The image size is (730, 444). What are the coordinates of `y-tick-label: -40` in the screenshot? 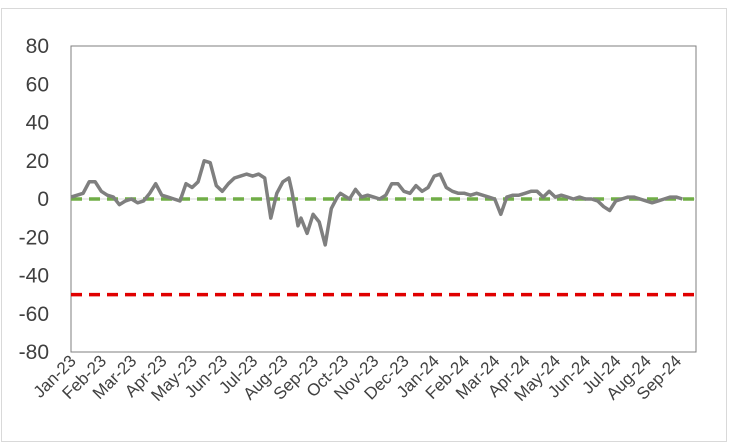 It's located at (34, 276).